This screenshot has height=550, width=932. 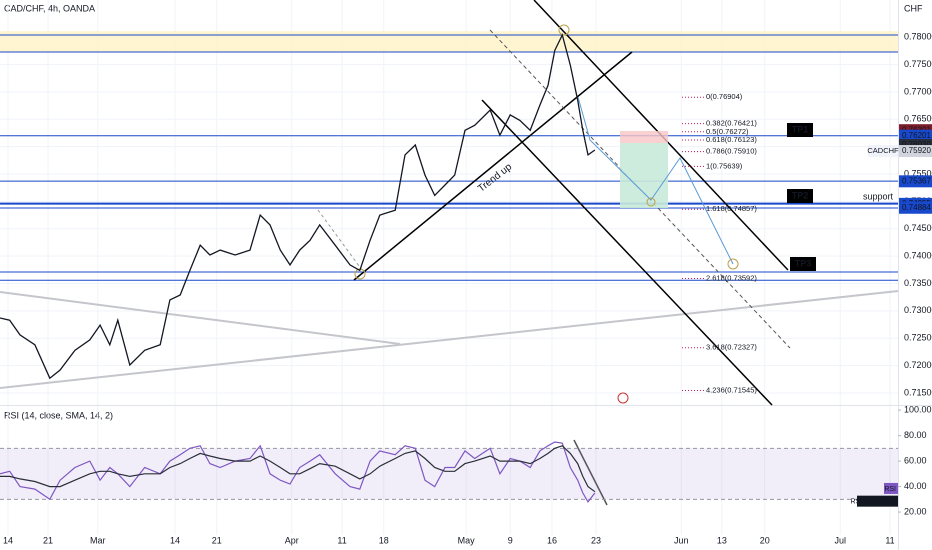 What do you see at coordinates (590, 472) in the screenshot?
I see `rsi-trend-line` at bounding box center [590, 472].